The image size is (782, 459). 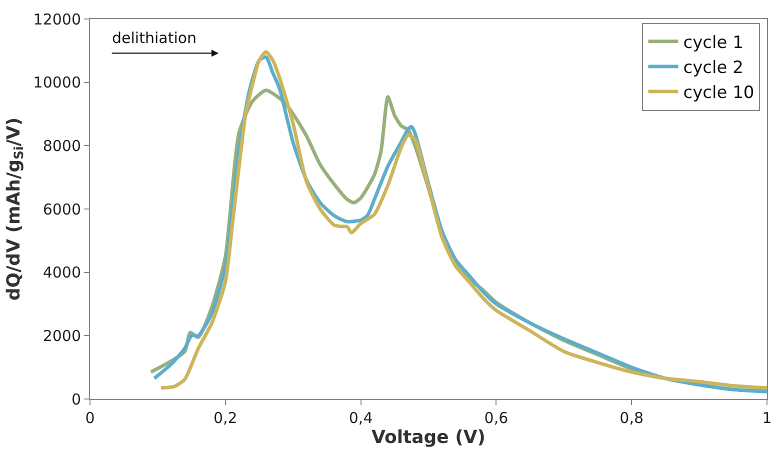 I want to click on annotation: delithiation, so click(x=154, y=38).